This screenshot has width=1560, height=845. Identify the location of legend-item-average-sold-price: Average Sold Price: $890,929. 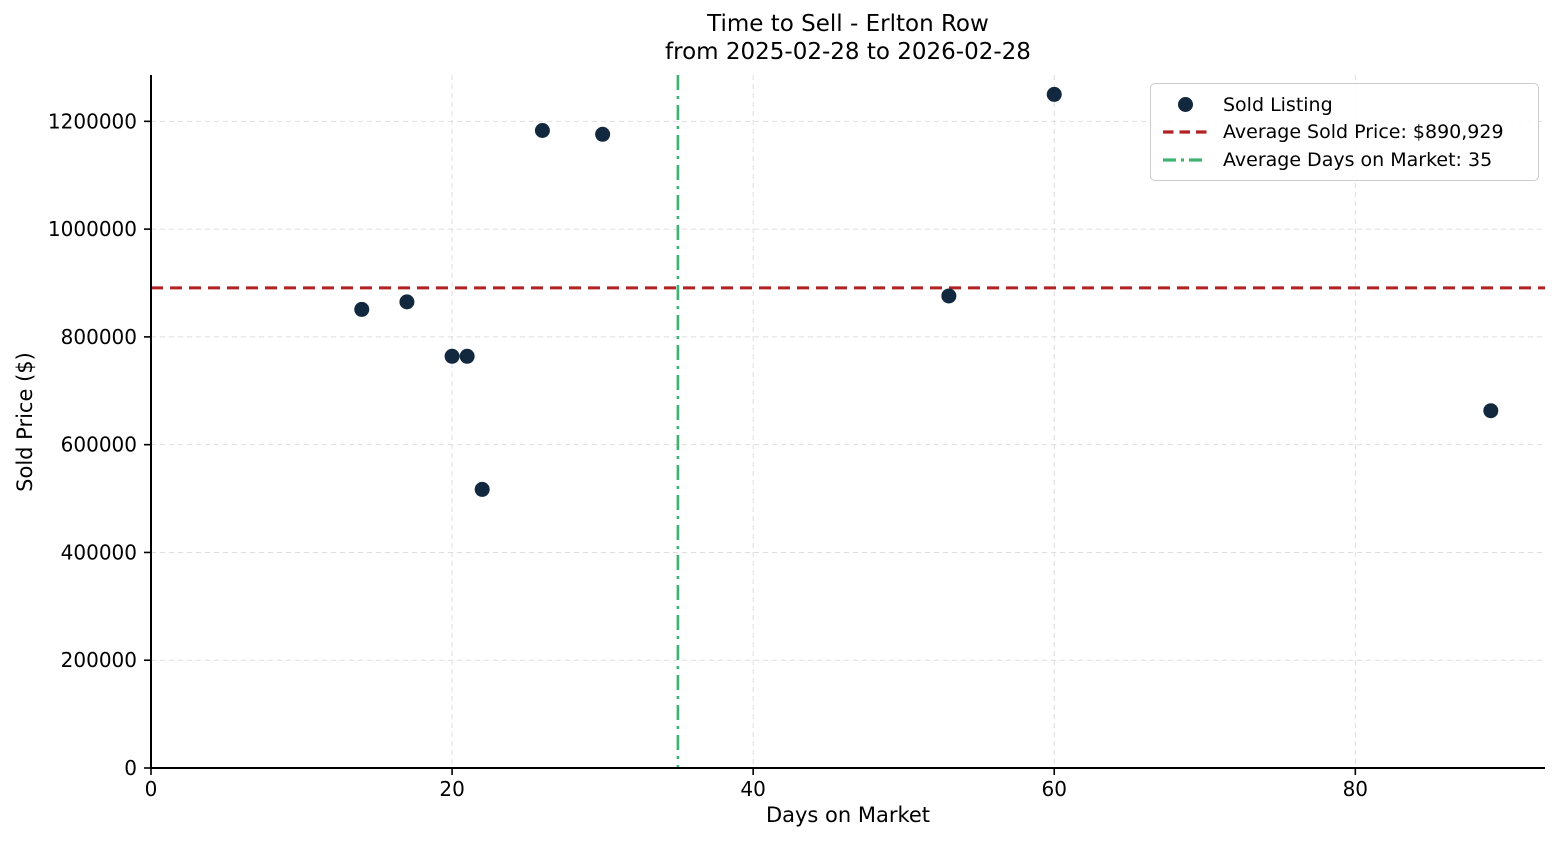
(1344, 132).